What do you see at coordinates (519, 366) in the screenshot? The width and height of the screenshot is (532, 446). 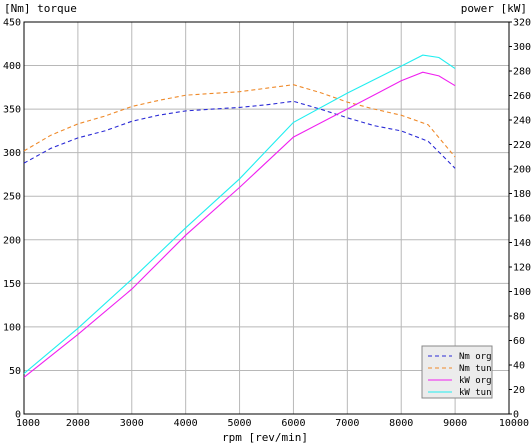 I see `right-tick-label: 40` at bounding box center [519, 366].